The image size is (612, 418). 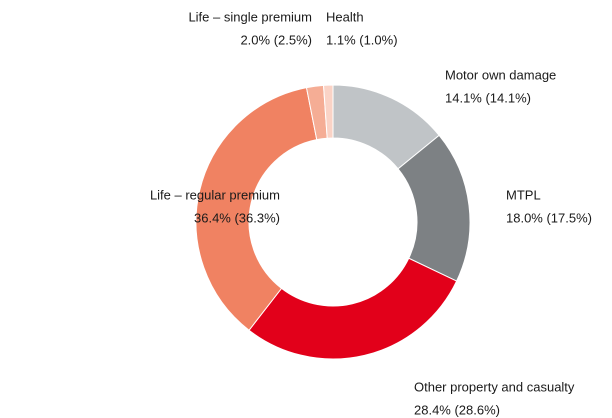 I want to click on slice-label: Motor own damage, so click(x=500, y=74).